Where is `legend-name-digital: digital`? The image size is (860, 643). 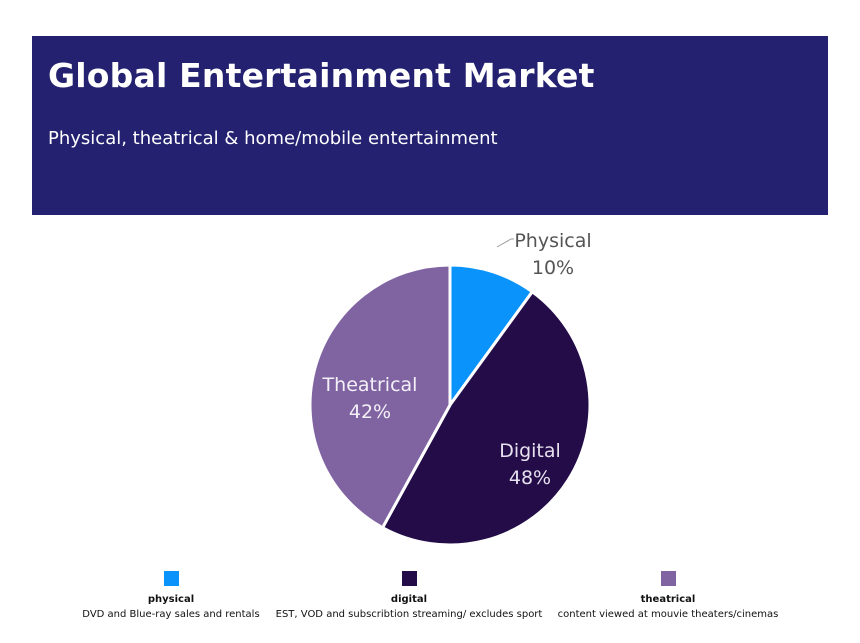
legend-name-digital: digital is located at coordinates (409, 599).